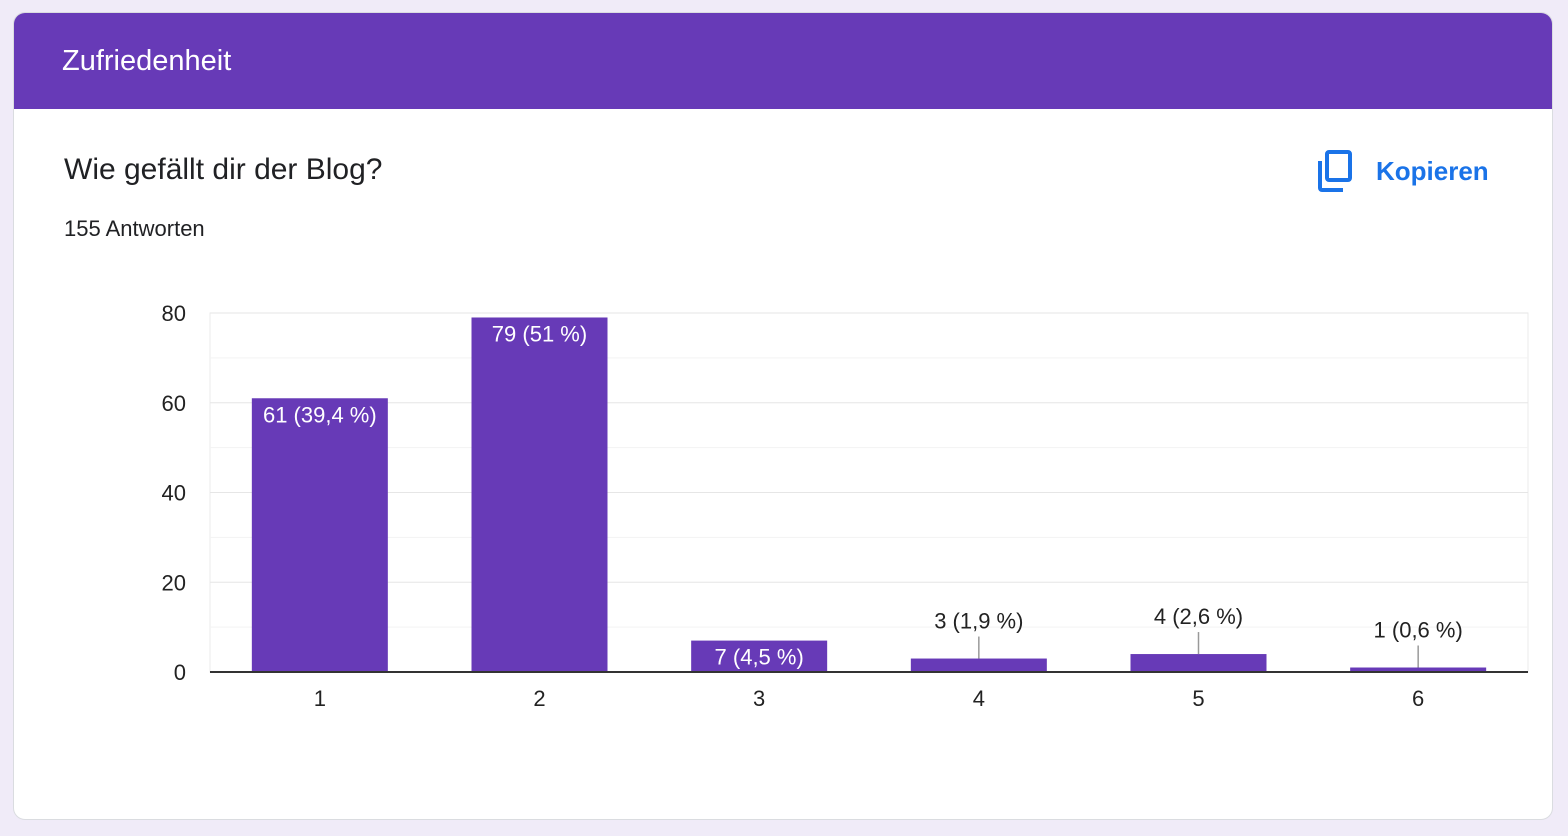 Image resolution: width=1568 pixels, height=836 pixels. What do you see at coordinates (1418, 698) in the screenshot?
I see `x-tick-label: 6` at bounding box center [1418, 698].